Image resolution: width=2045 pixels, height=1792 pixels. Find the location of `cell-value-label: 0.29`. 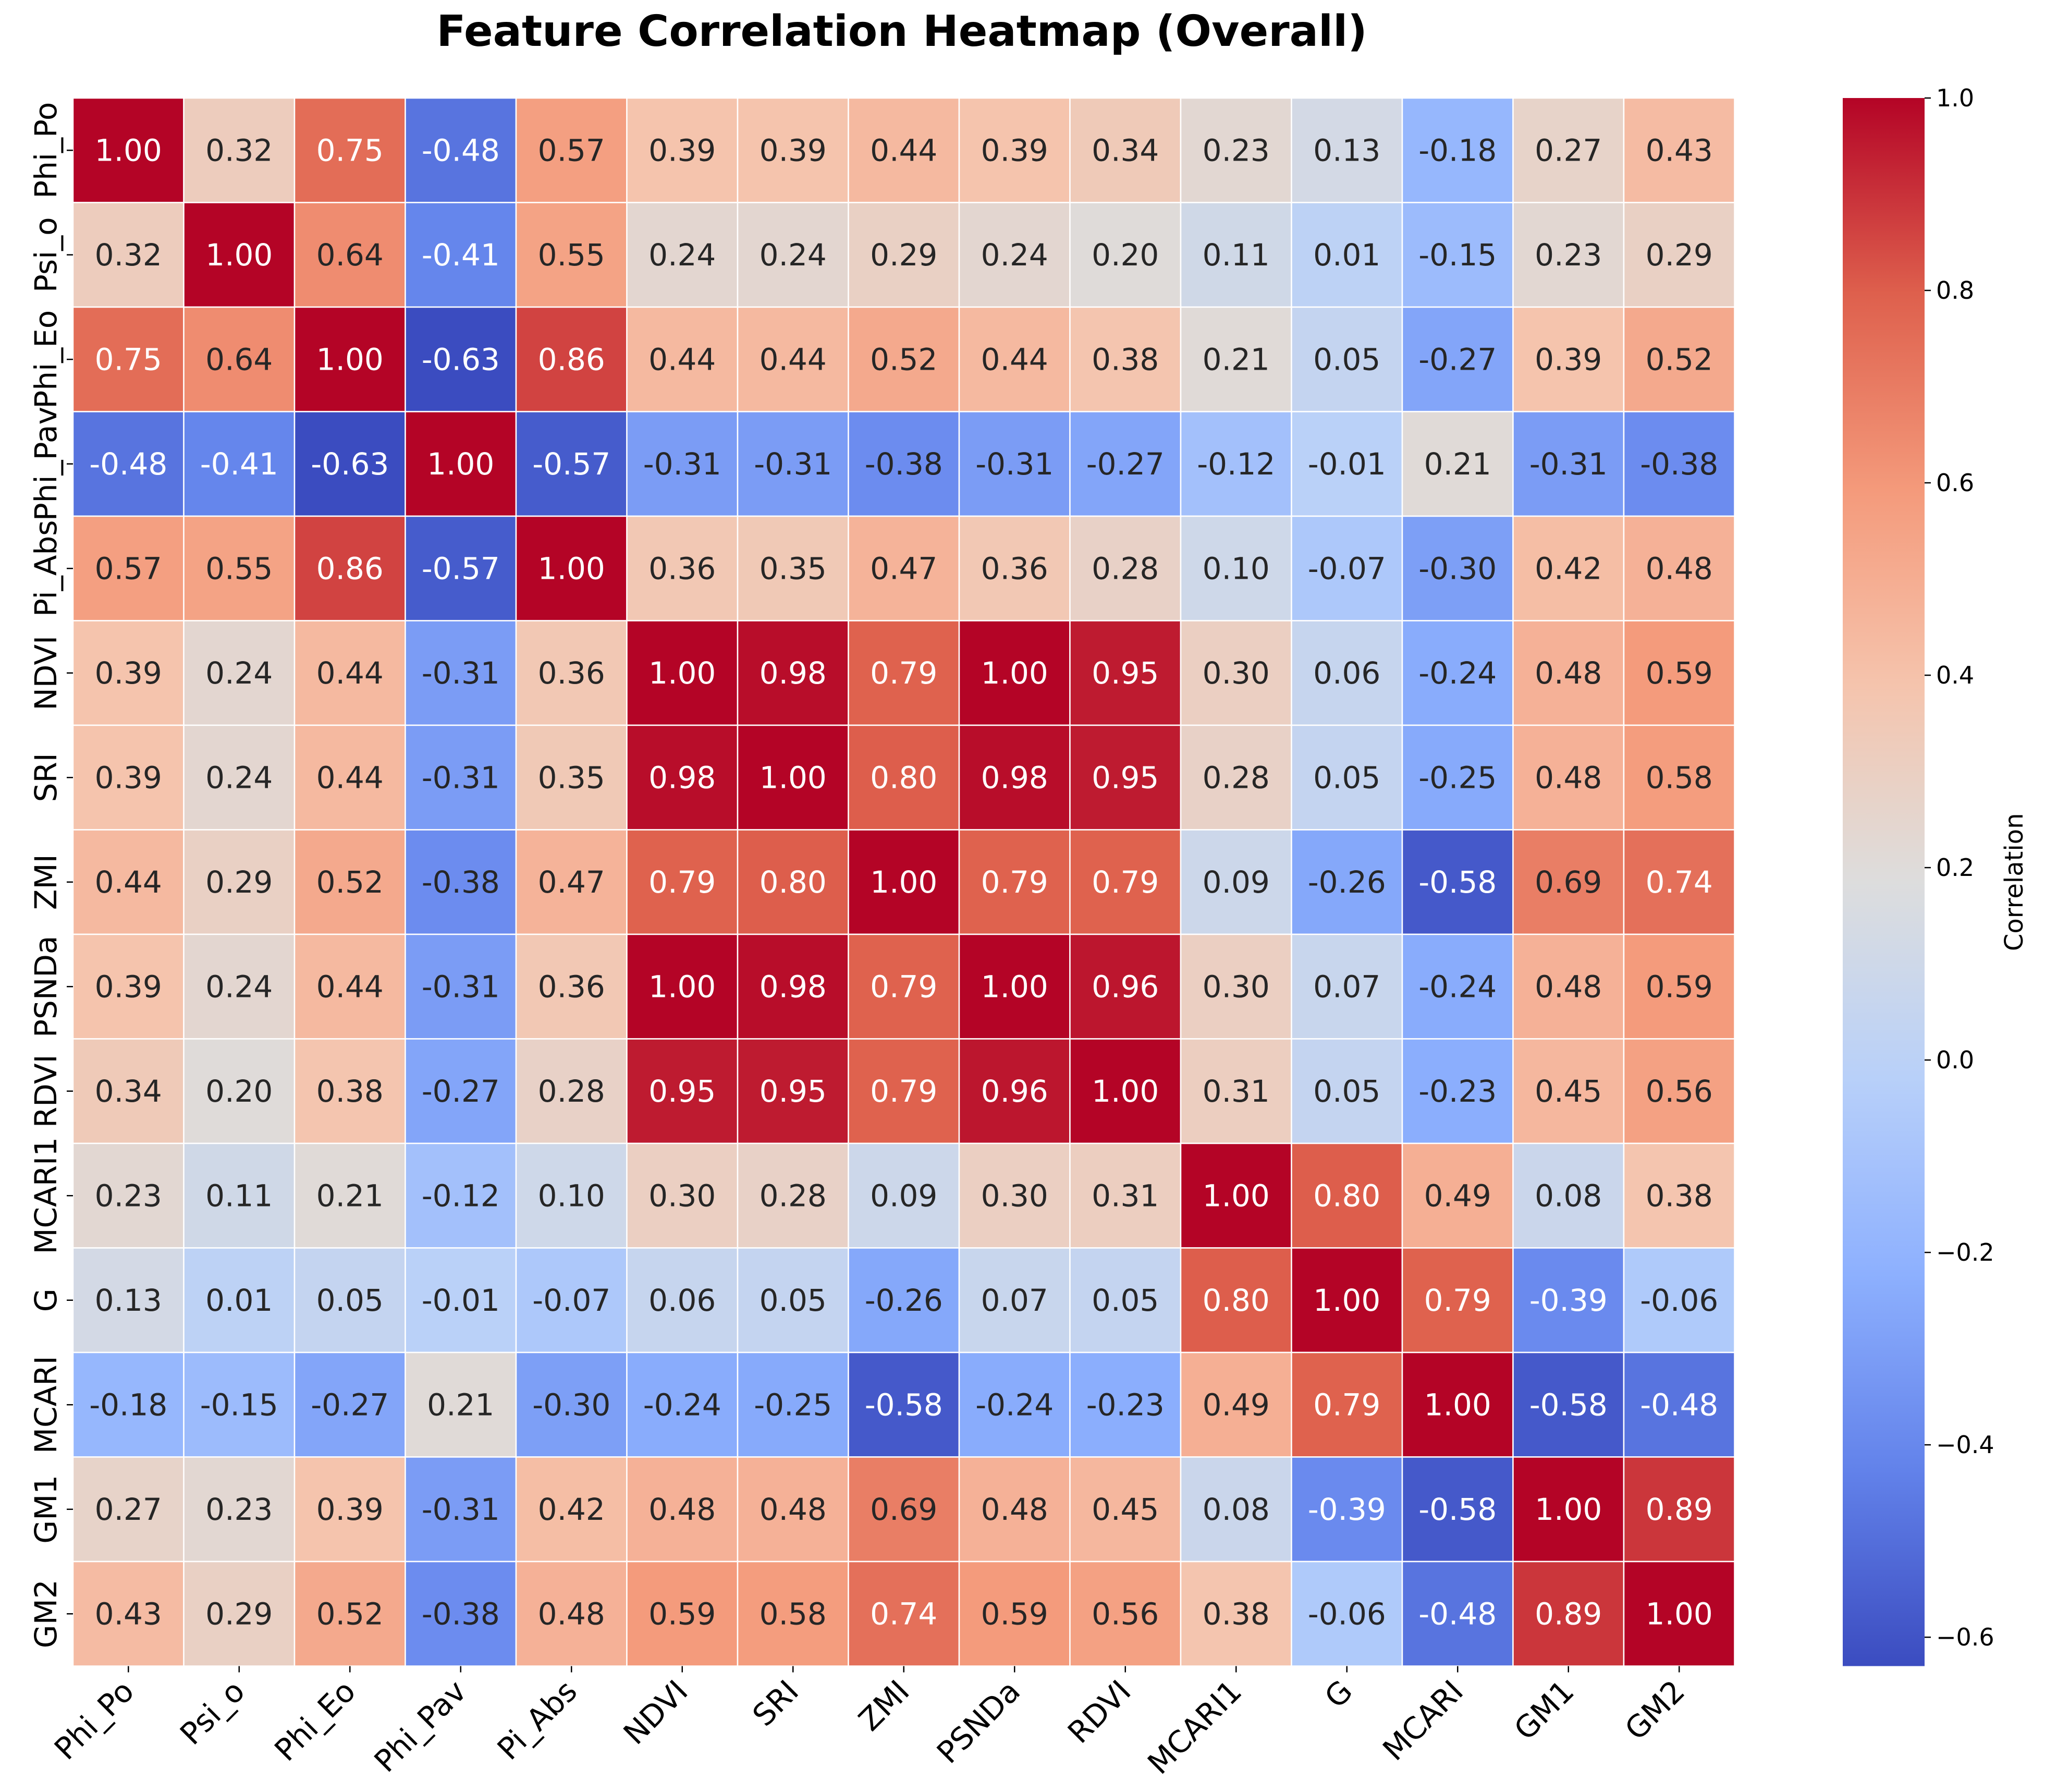

cell-value-label: 0.29 is located at coordinates (904, 255).